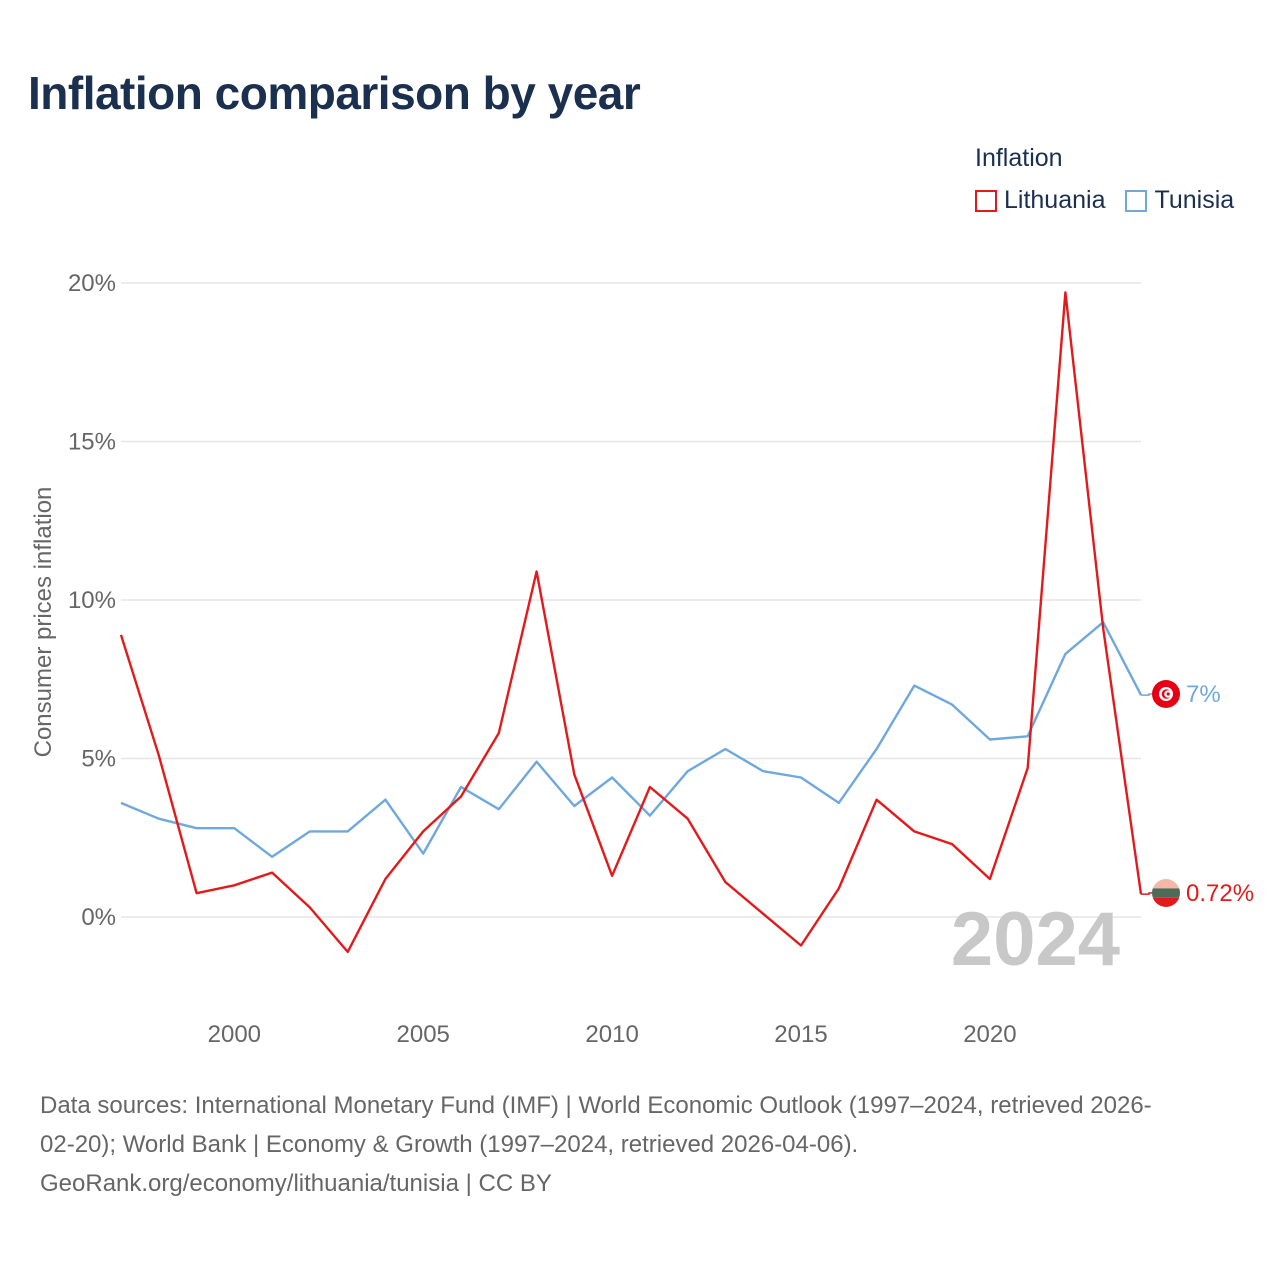 The width and height of the screenshot is (1280, 1280). What do you see at coordinates (1220, 893) in the screenshot?
I see `end-label-lithuania: 0.72%` at bounding box center [1220, 893].